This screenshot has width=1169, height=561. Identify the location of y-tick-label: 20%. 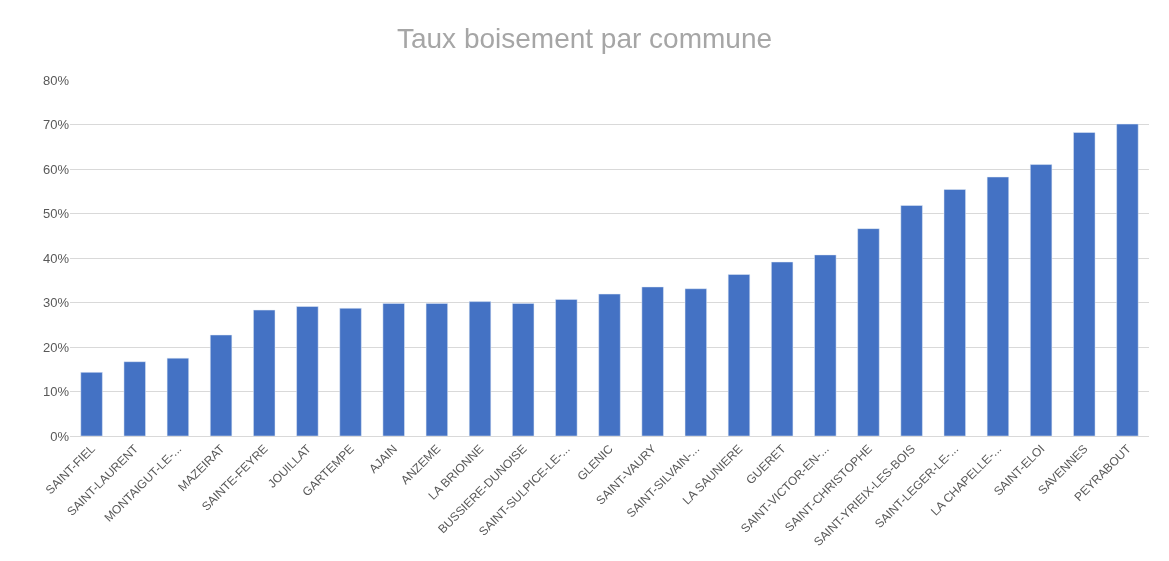
(56, 347).